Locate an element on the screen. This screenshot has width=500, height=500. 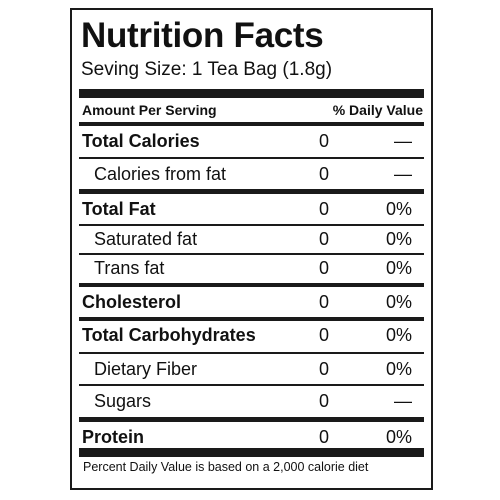
row-cholesterol: Cholesterol 0 0% is located at coordinates (251, 302).